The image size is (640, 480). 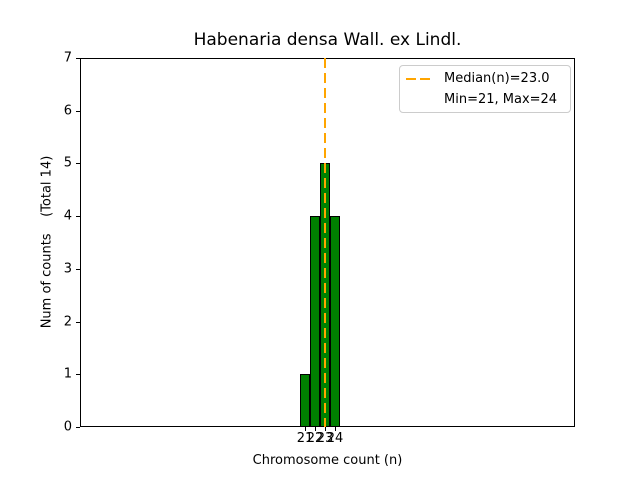 I want to click on dashed-line-sample-icon, so click(x=418, y=78).